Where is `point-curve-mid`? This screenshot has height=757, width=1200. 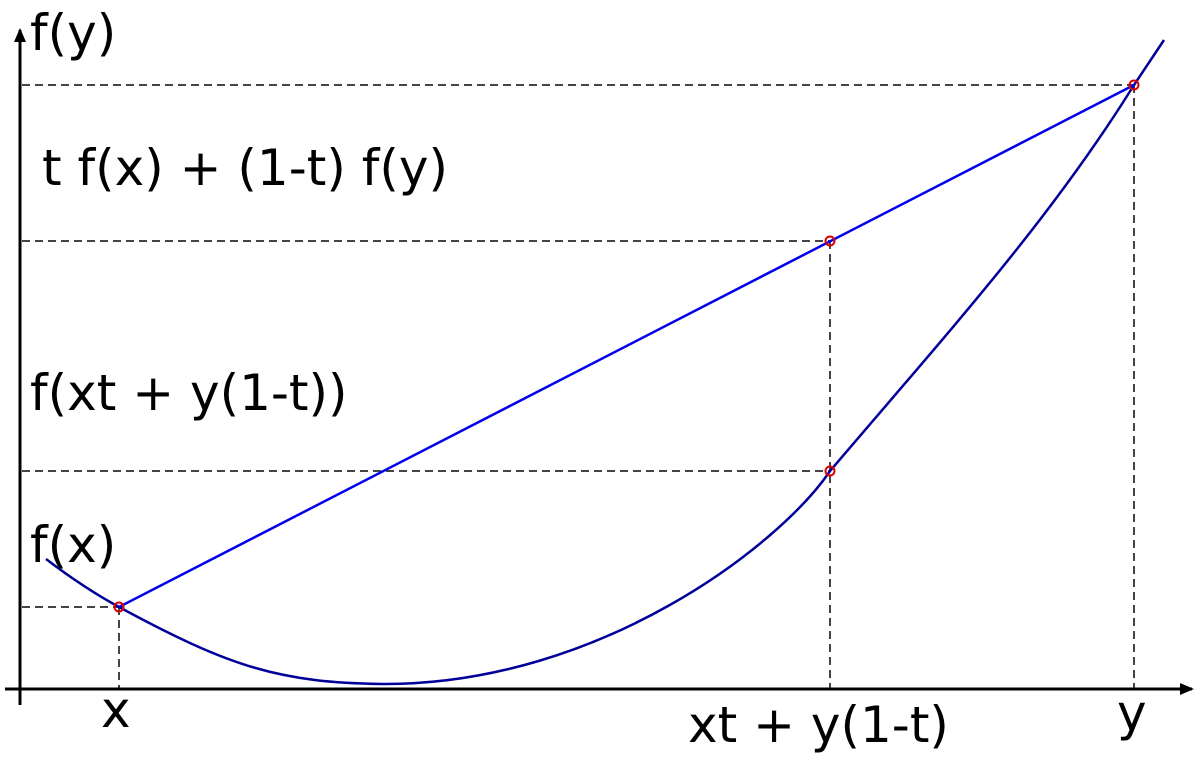
point-curve-mid is located at coordinates (830, 471).